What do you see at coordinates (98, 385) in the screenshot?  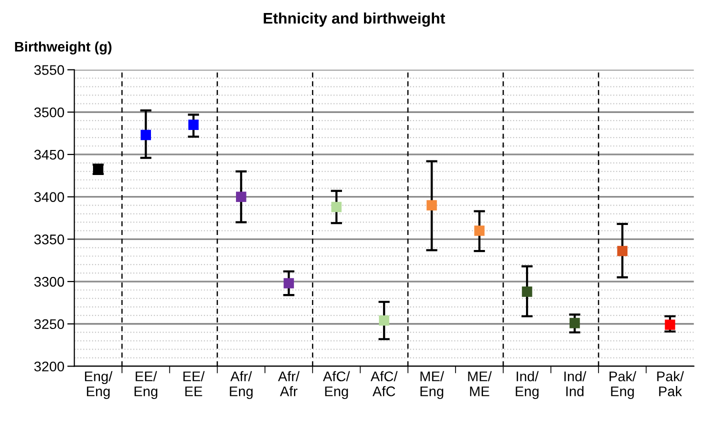 I see `x-tick-label: Eng/ Eng` at bounding box center [98, 385].